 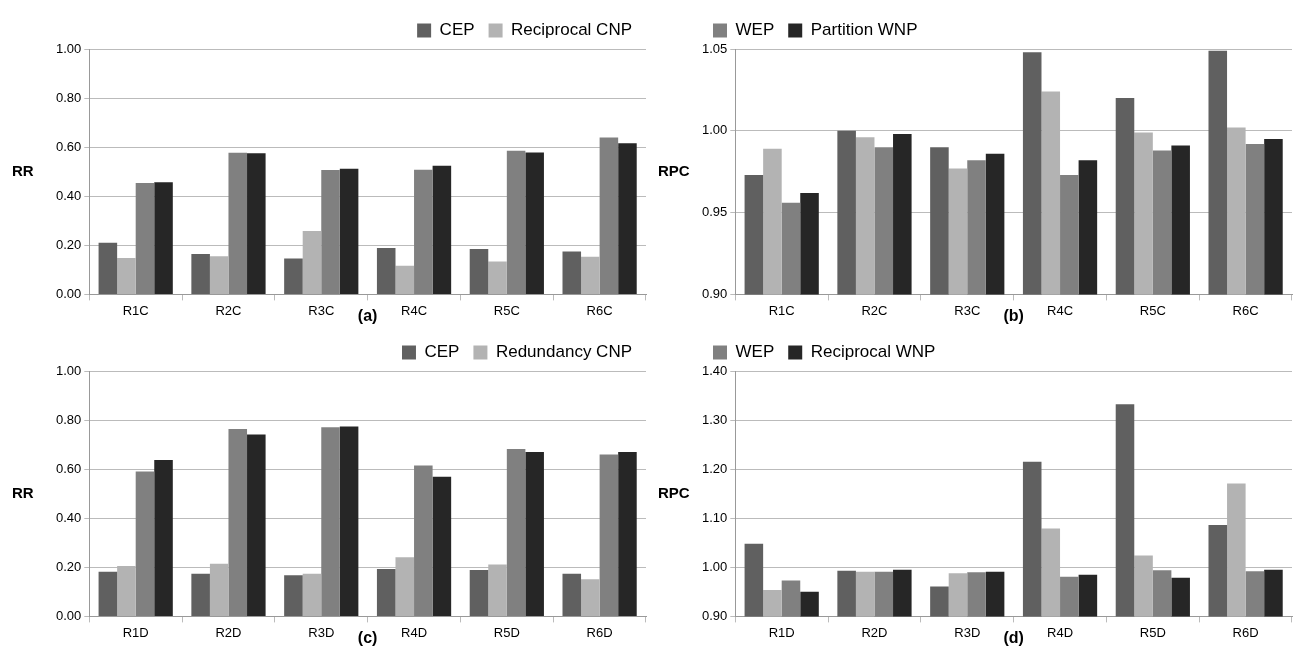 What do you see at coordinates (563, 352) in the screenshot?
I see `legend-label: Redundancy CNP` at bounding box center [563, 352].